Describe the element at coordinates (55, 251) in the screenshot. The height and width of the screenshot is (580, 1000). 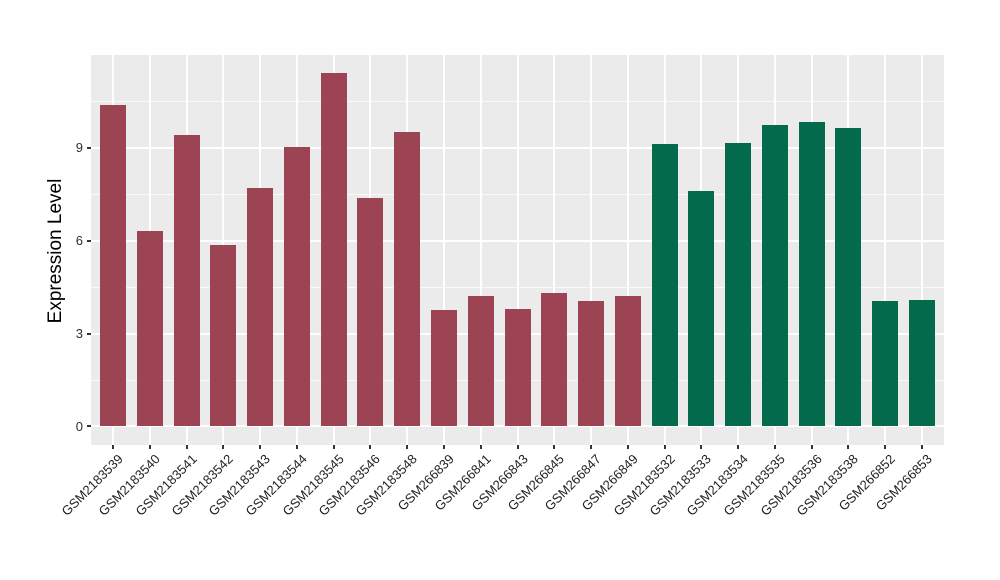
I see `y-axis-title: Expression Level` at that location.